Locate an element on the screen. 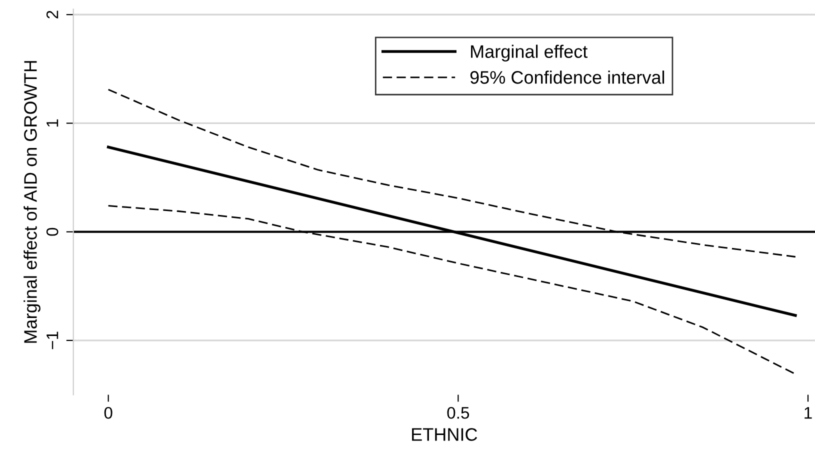  legend-label: Marginal effect is located at coordinates (529, 53).